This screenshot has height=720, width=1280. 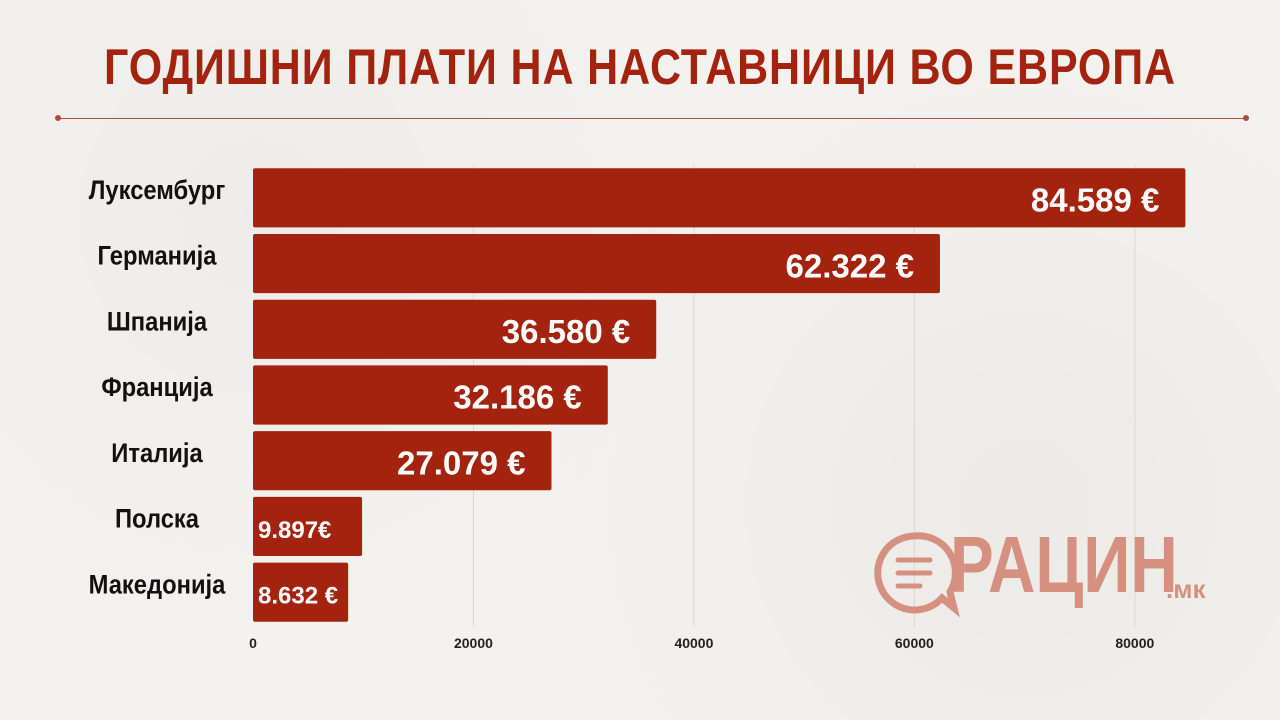 What do you see at coordinates (517, 397) in the screenshot?
I see `value-label: 32.186 €` at bounding box center [517, 397].